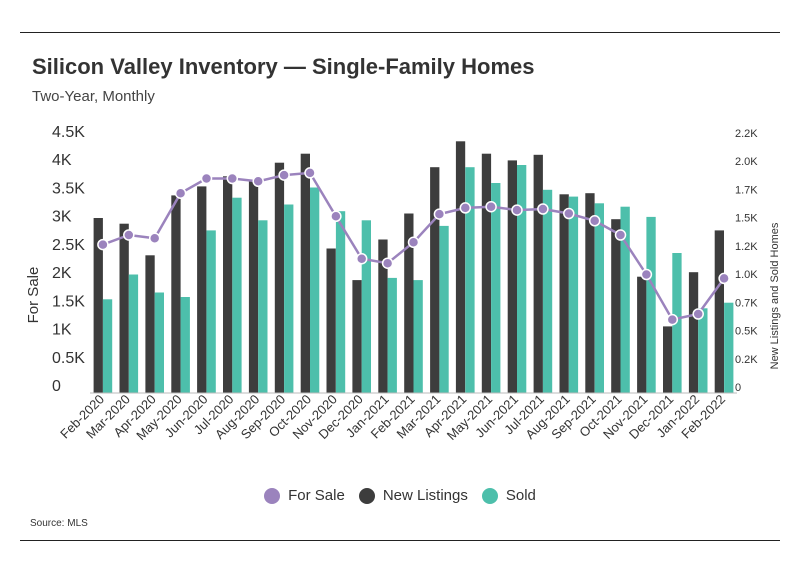  Describe the element at coordinates (738, 388) in the screenshot. I see `y2-tick-label: 0` at that location.